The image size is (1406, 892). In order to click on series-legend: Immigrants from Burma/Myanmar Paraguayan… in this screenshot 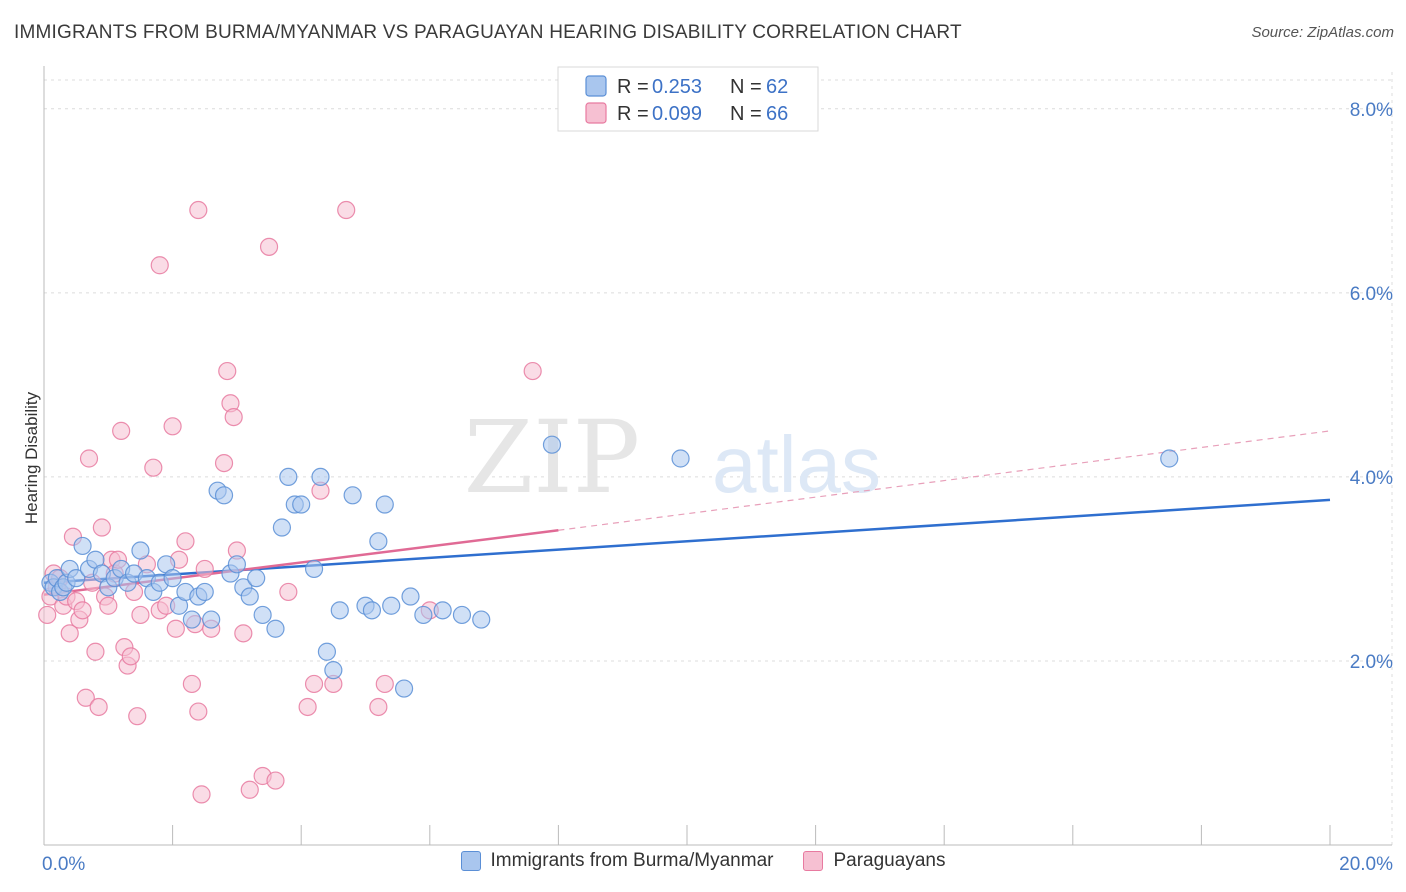, I will do `click(703, 861)`.